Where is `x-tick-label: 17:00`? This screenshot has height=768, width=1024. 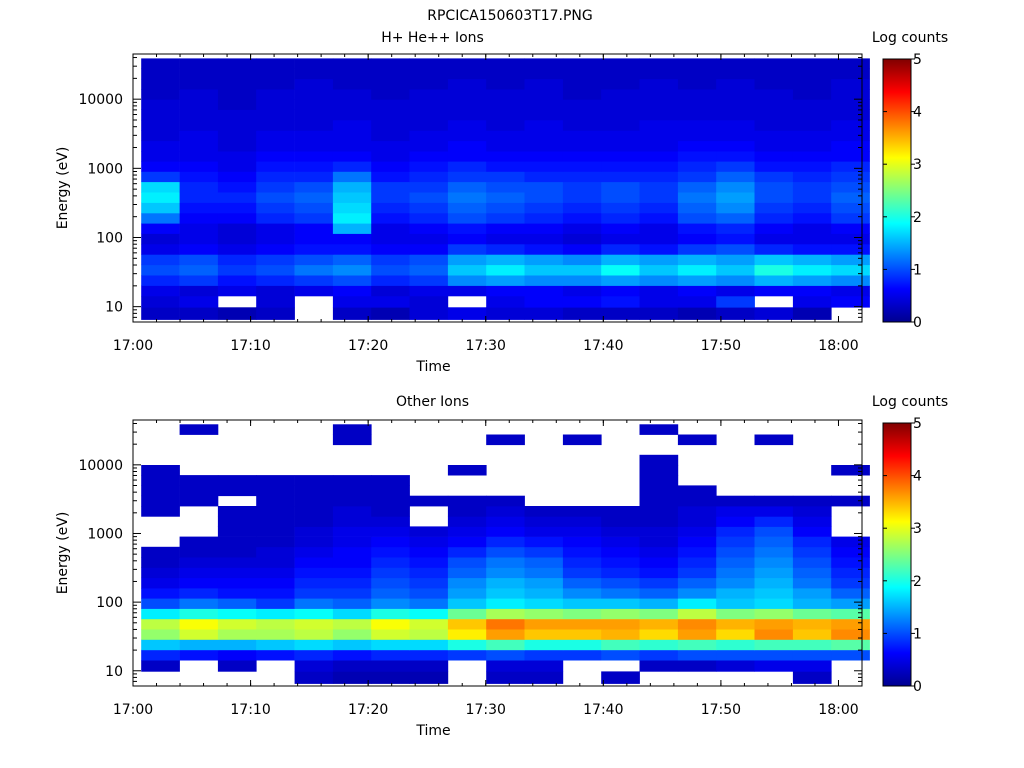 x-tick-label: 17:00 is located at coordinates (133, 346).